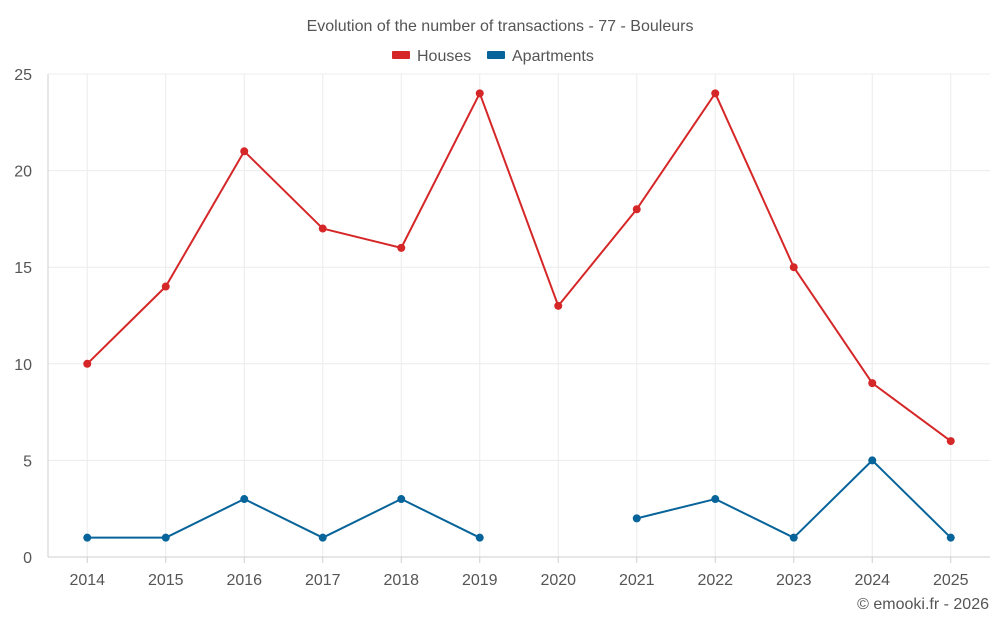 The image size is (1000, 625). I want to click on y-tick-label: 20, so click(23, 172).